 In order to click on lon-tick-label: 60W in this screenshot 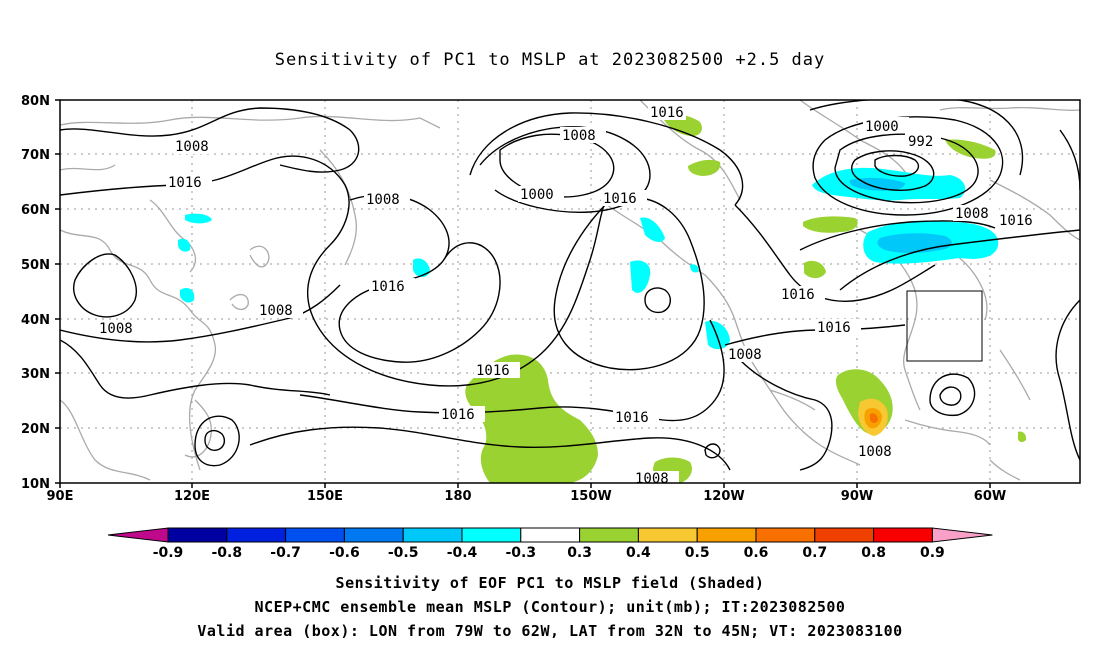, I will do `click(990, 496)`.